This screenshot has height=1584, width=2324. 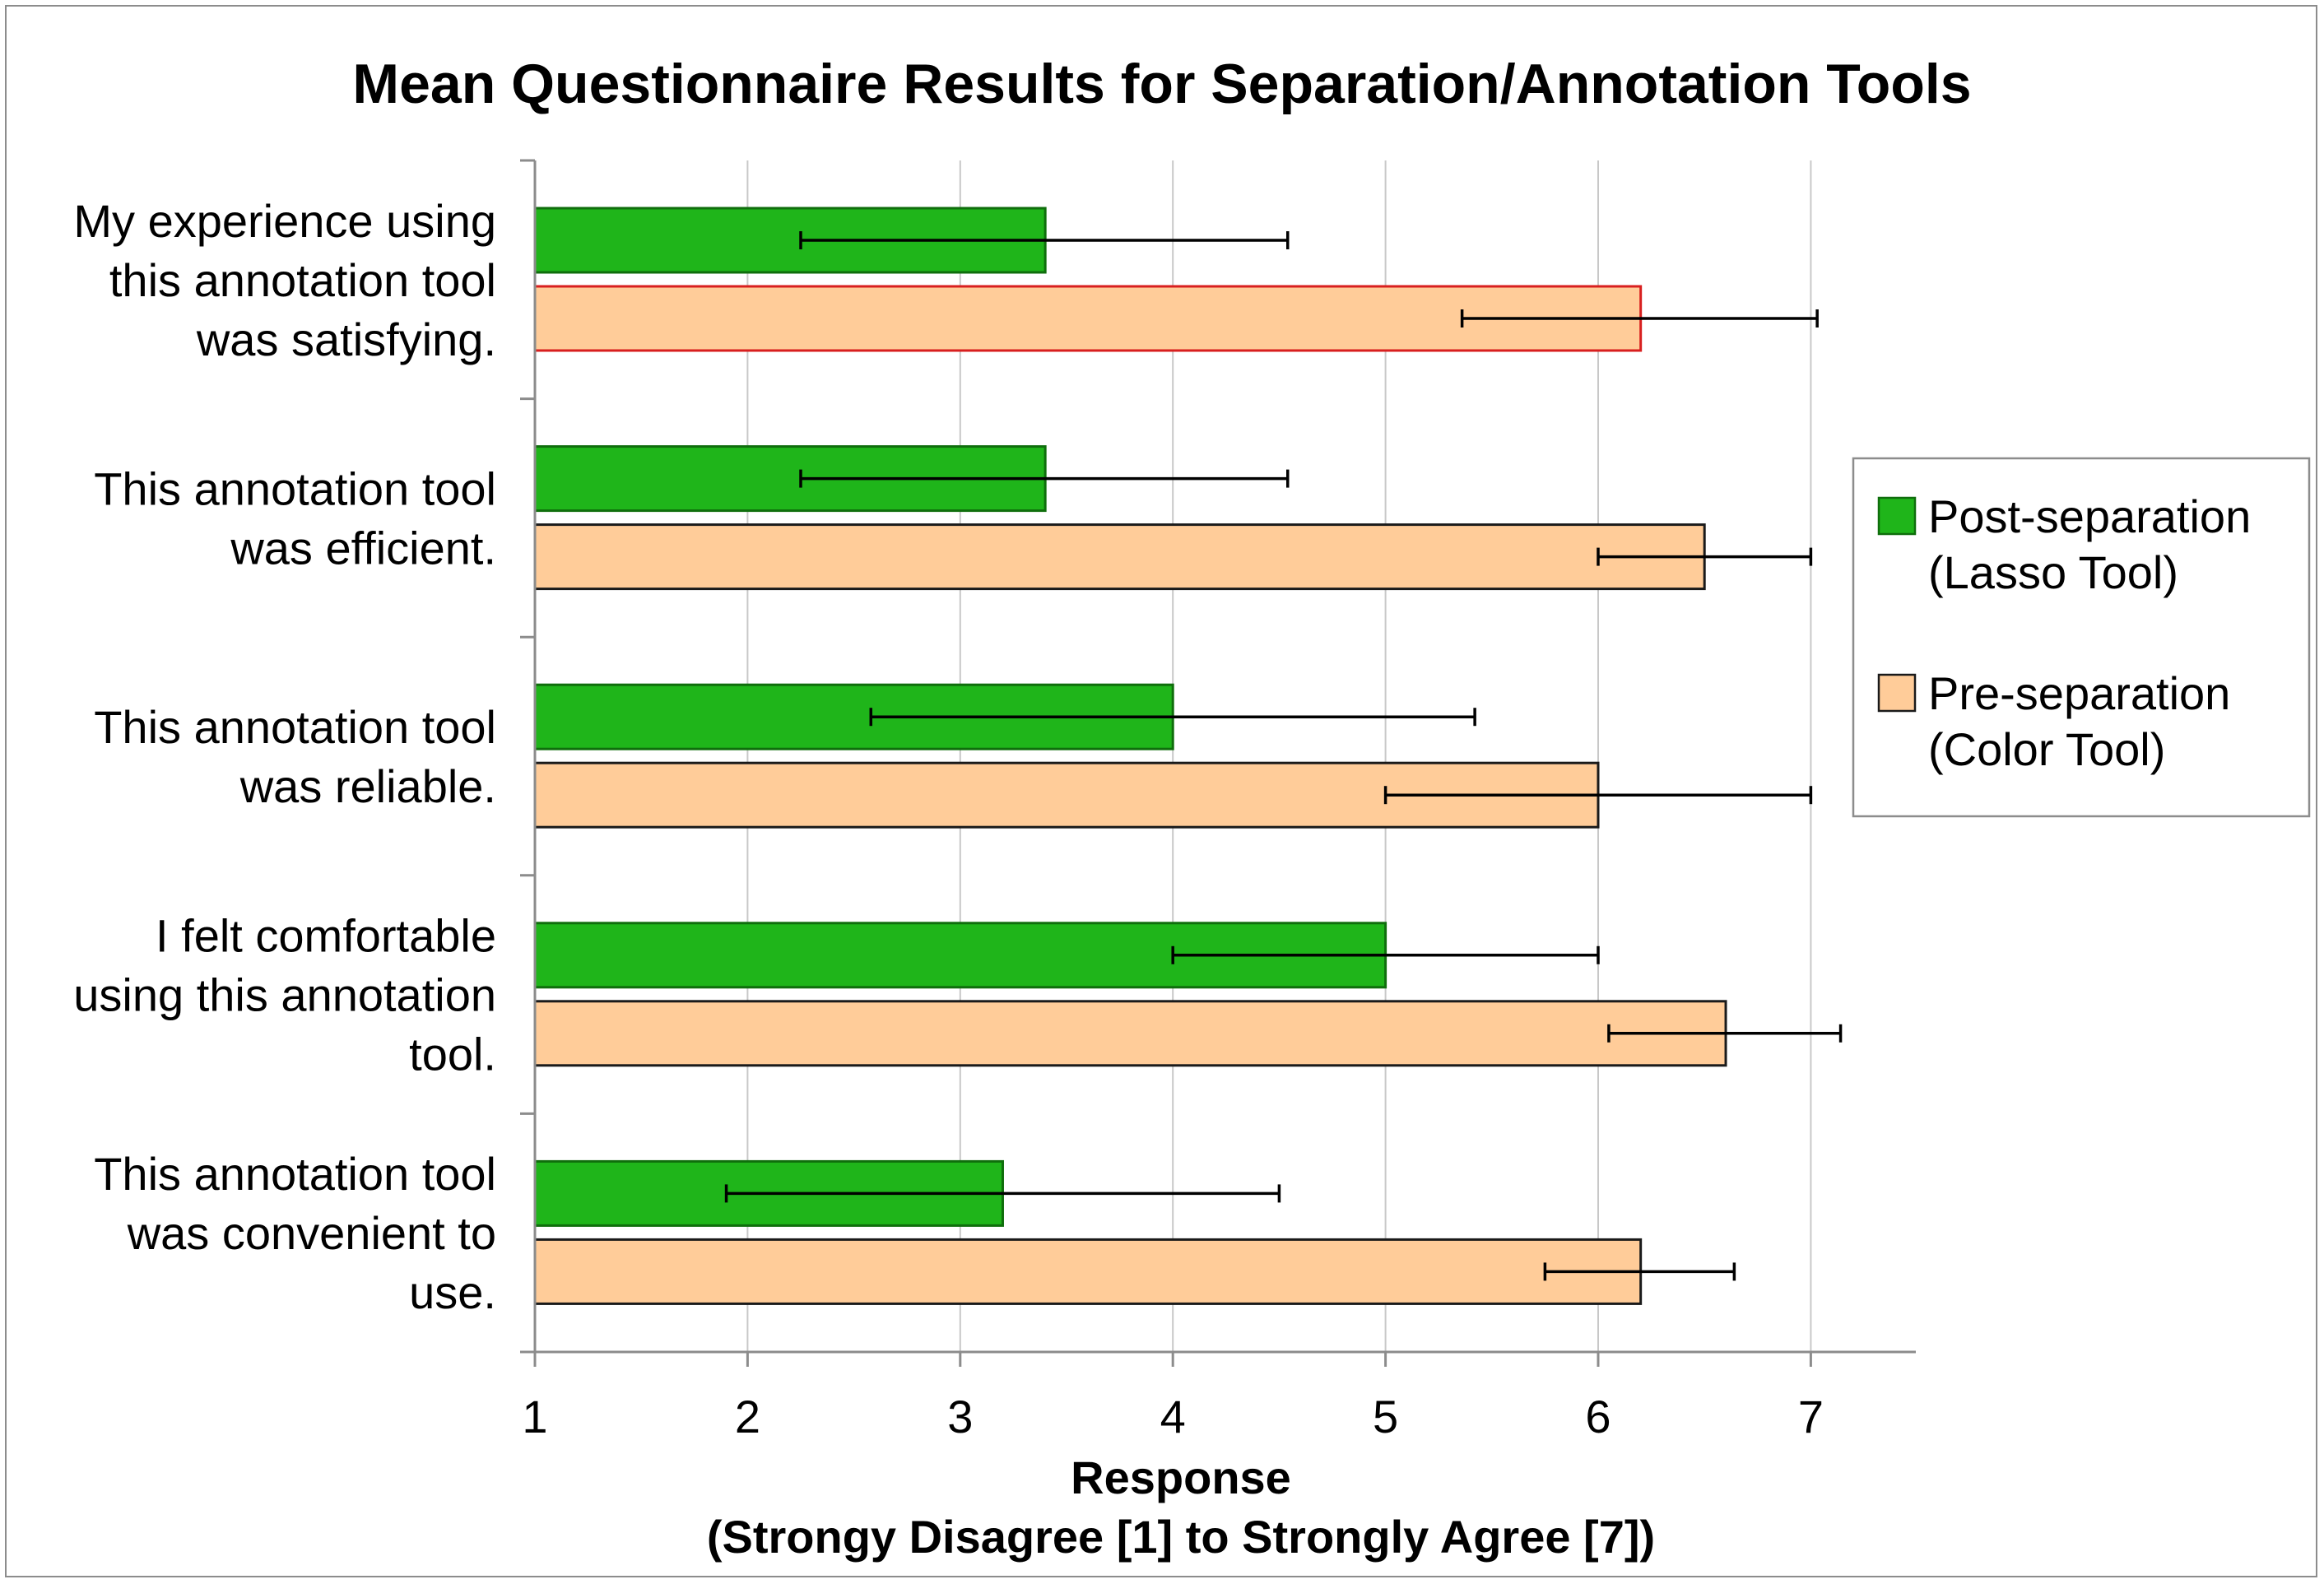 I want to click on category-label: My experience using, so click(x=284, y=221).